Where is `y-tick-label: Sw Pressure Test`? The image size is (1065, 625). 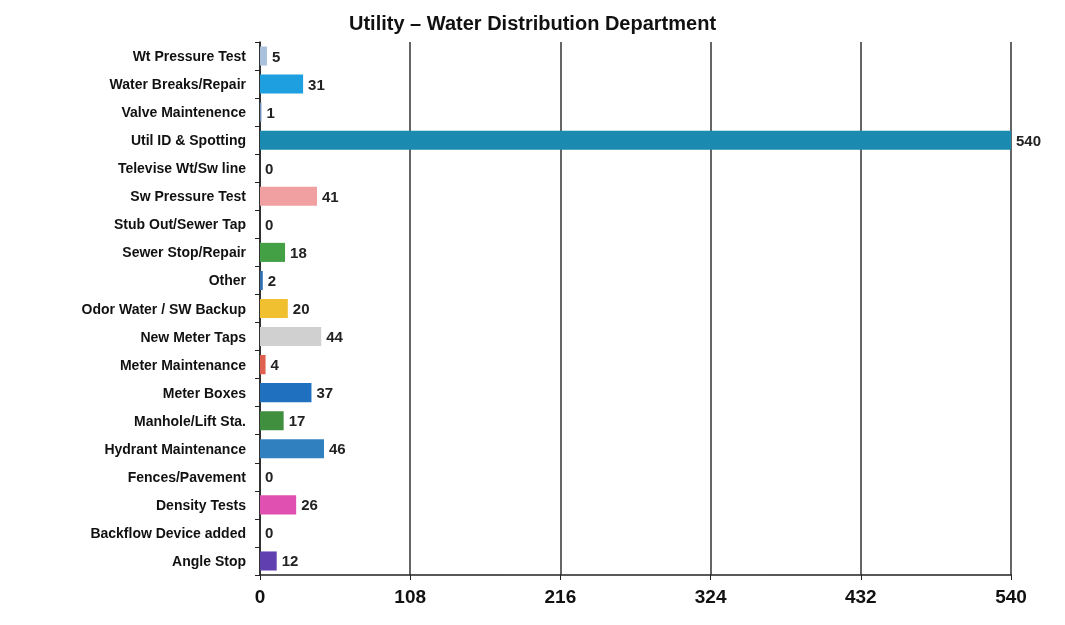 y-tick-label: Sw Pressure Test is located at coordinates (188, 196).